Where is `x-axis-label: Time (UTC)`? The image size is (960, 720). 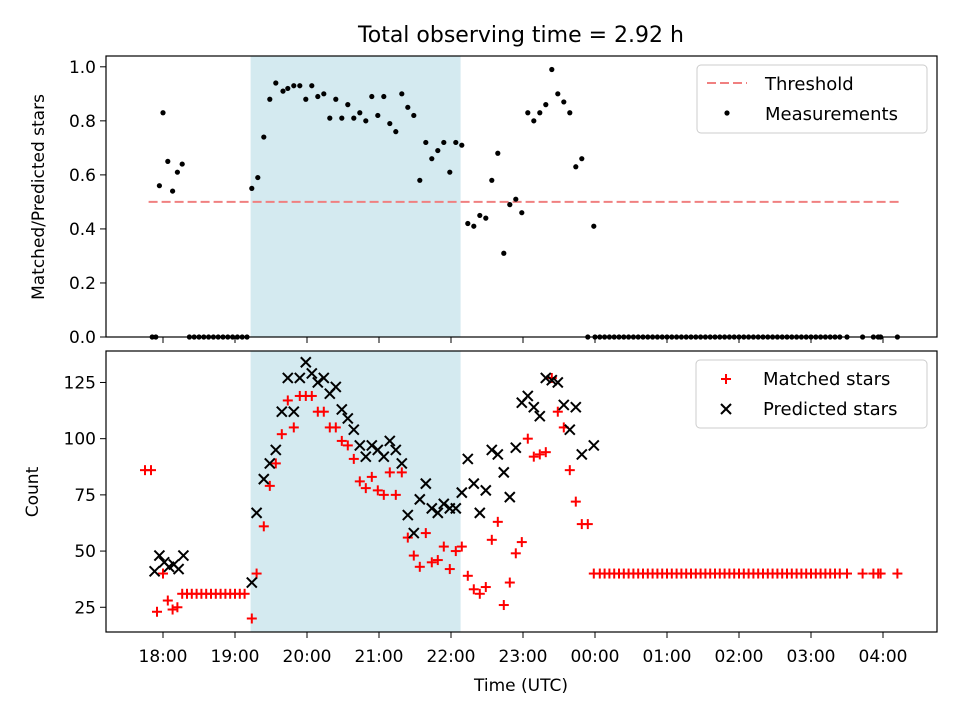
x-axis-label: Time (UTC) is located at coordinates (520, 686).